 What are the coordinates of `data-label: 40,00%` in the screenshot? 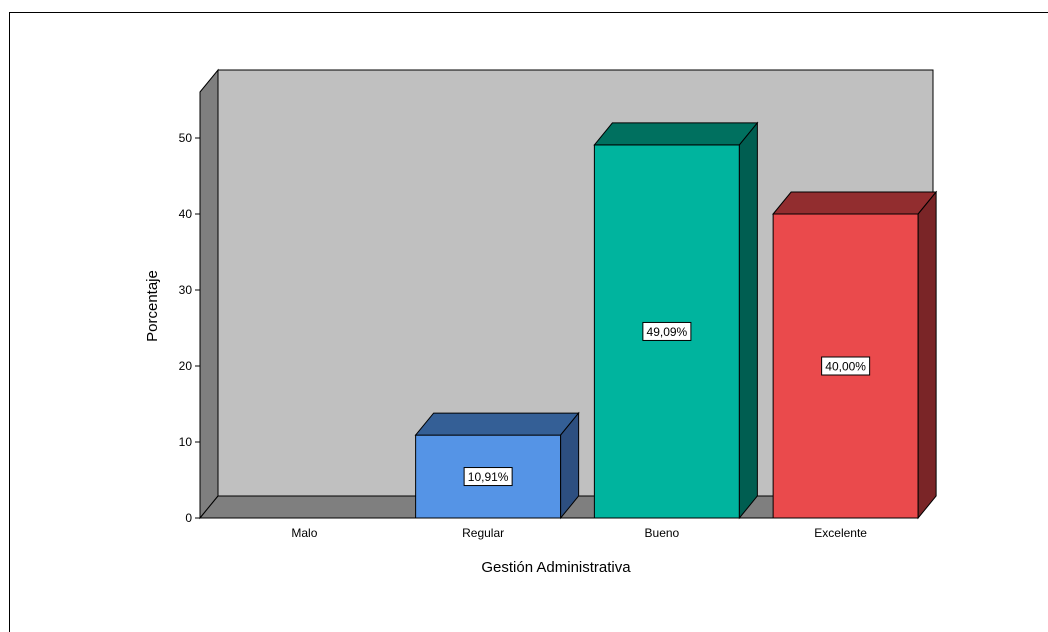 It's located at (845, 367).